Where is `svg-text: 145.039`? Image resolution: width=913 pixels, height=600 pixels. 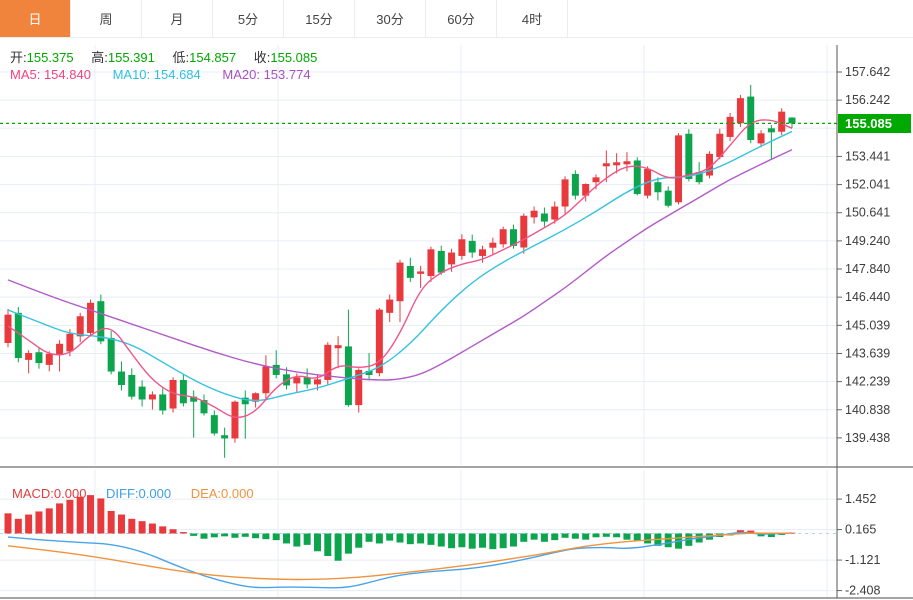 svg-text: 145.039 is located at coordinates (867, 325).